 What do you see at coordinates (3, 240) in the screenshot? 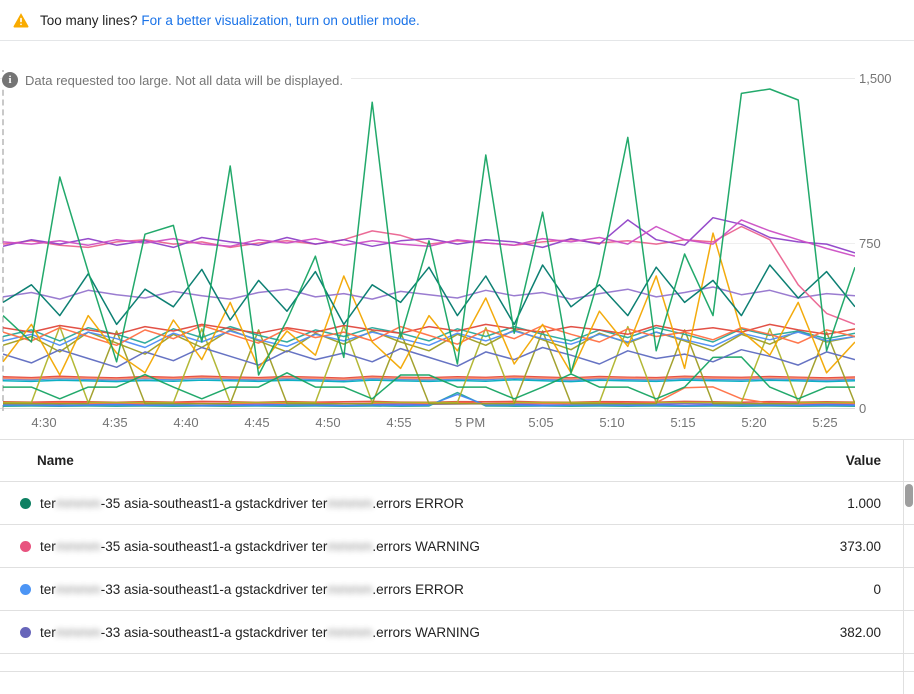
I see `data-cutoff-dashed-line` at bounding box center [3, 240].